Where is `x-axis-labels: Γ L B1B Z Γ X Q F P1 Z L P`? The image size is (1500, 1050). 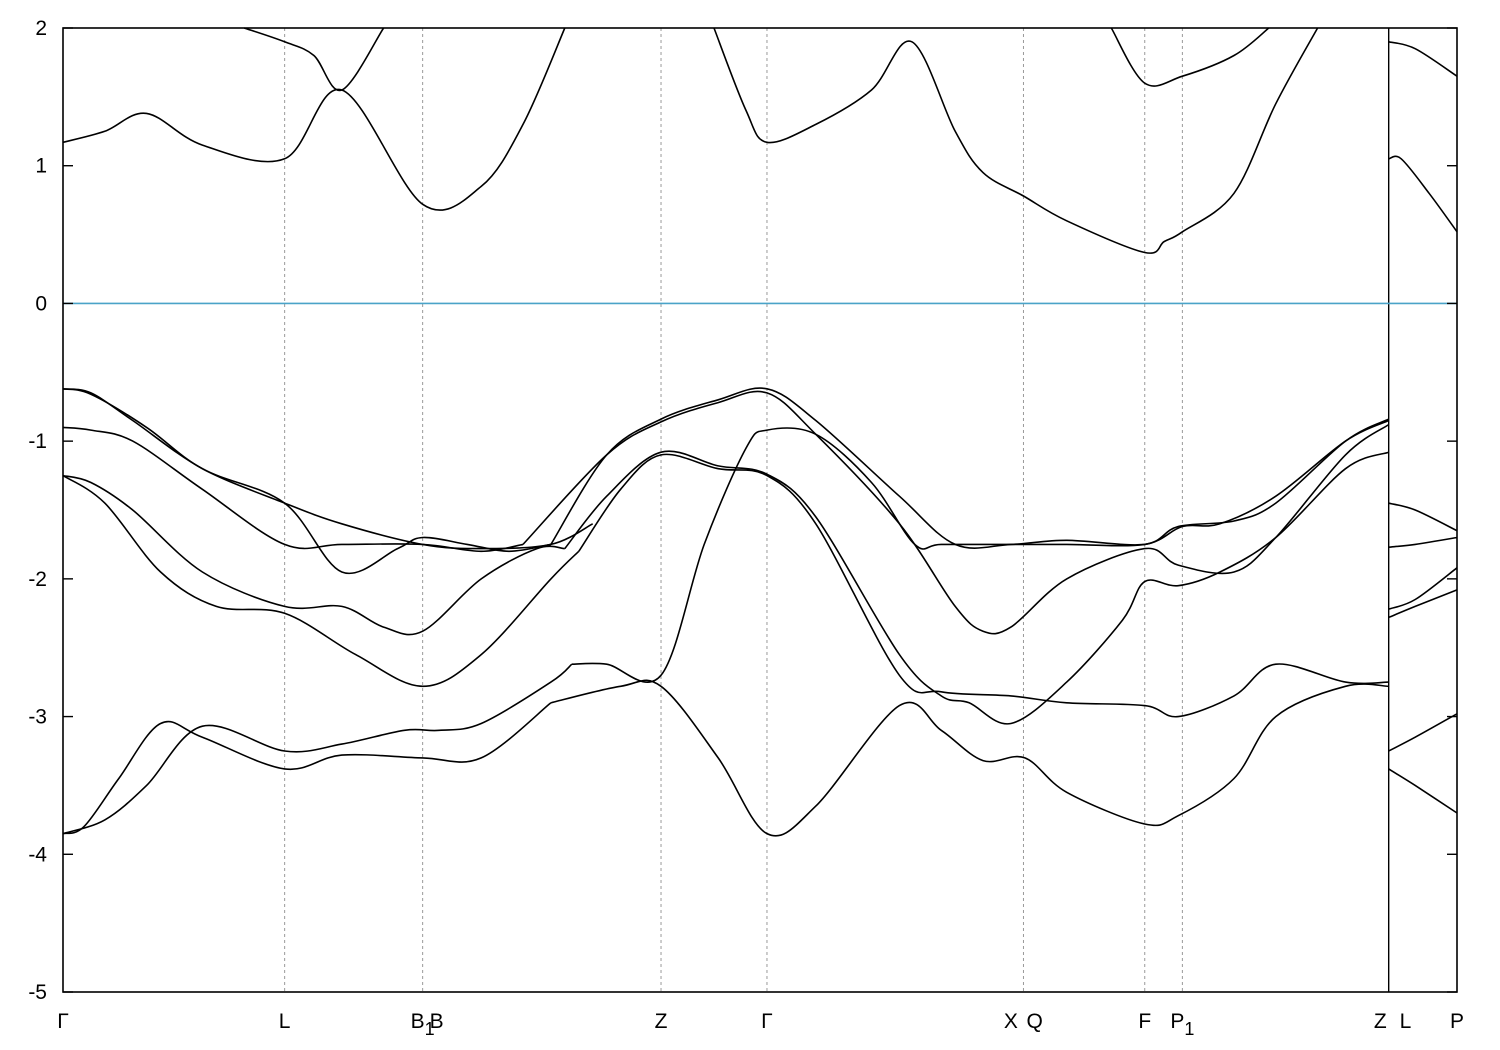 x-axis-labels: Γ L B1B Z Γ X Q F P1 Z L P is located at coordinates (760, 1024).